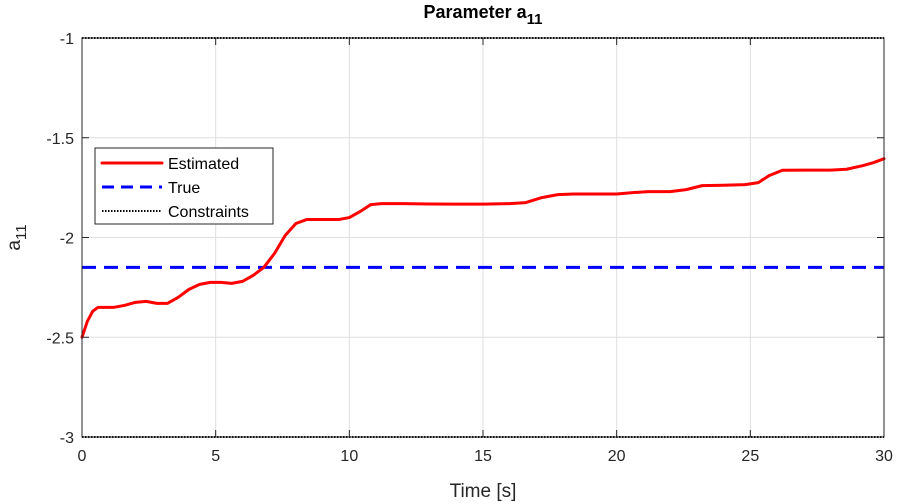 The image size is (898, 504). I want to click on x-tick-label: 30, so click(884, 456).